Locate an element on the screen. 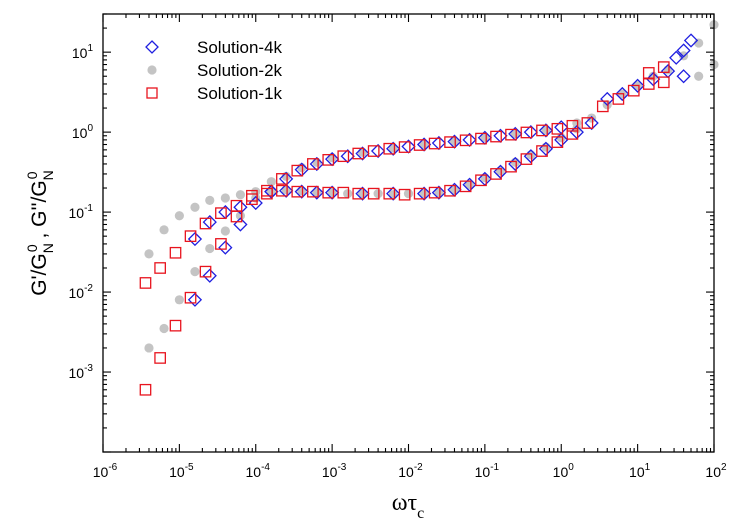 The width and height of the screenshot is (733, 527). x-tick-label: 10⁻⁶ is located at coordinates (105, 471).